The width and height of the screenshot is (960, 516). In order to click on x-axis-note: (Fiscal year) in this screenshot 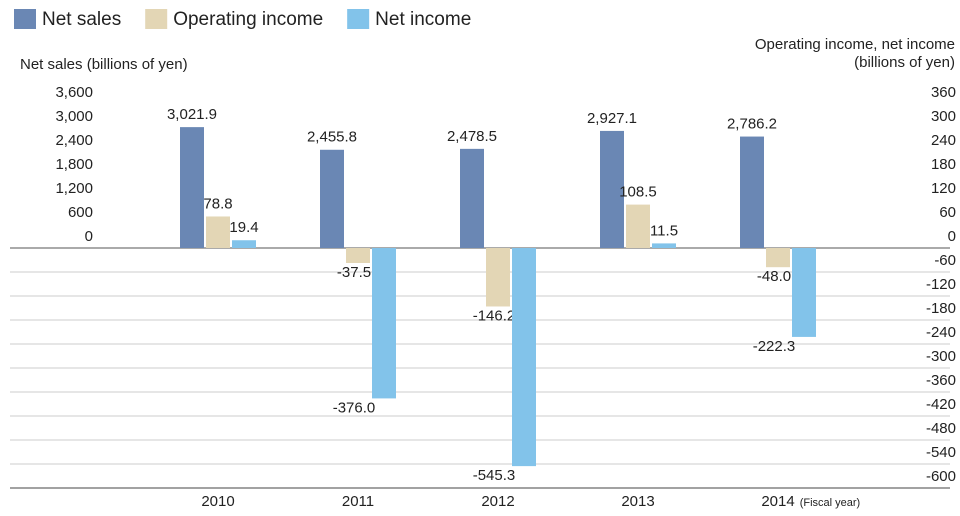, I will do `click(830, 503)`.